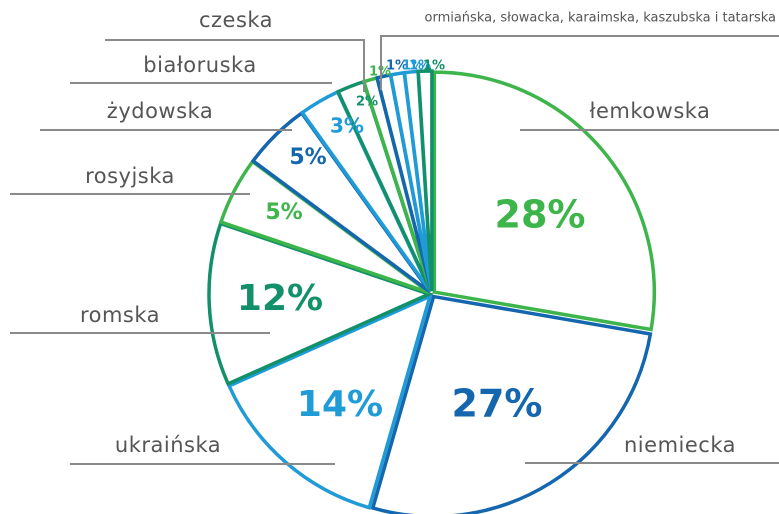 This screenshot has width=779, height=514. I want to click on value-label: 28%, so click(540, 215).